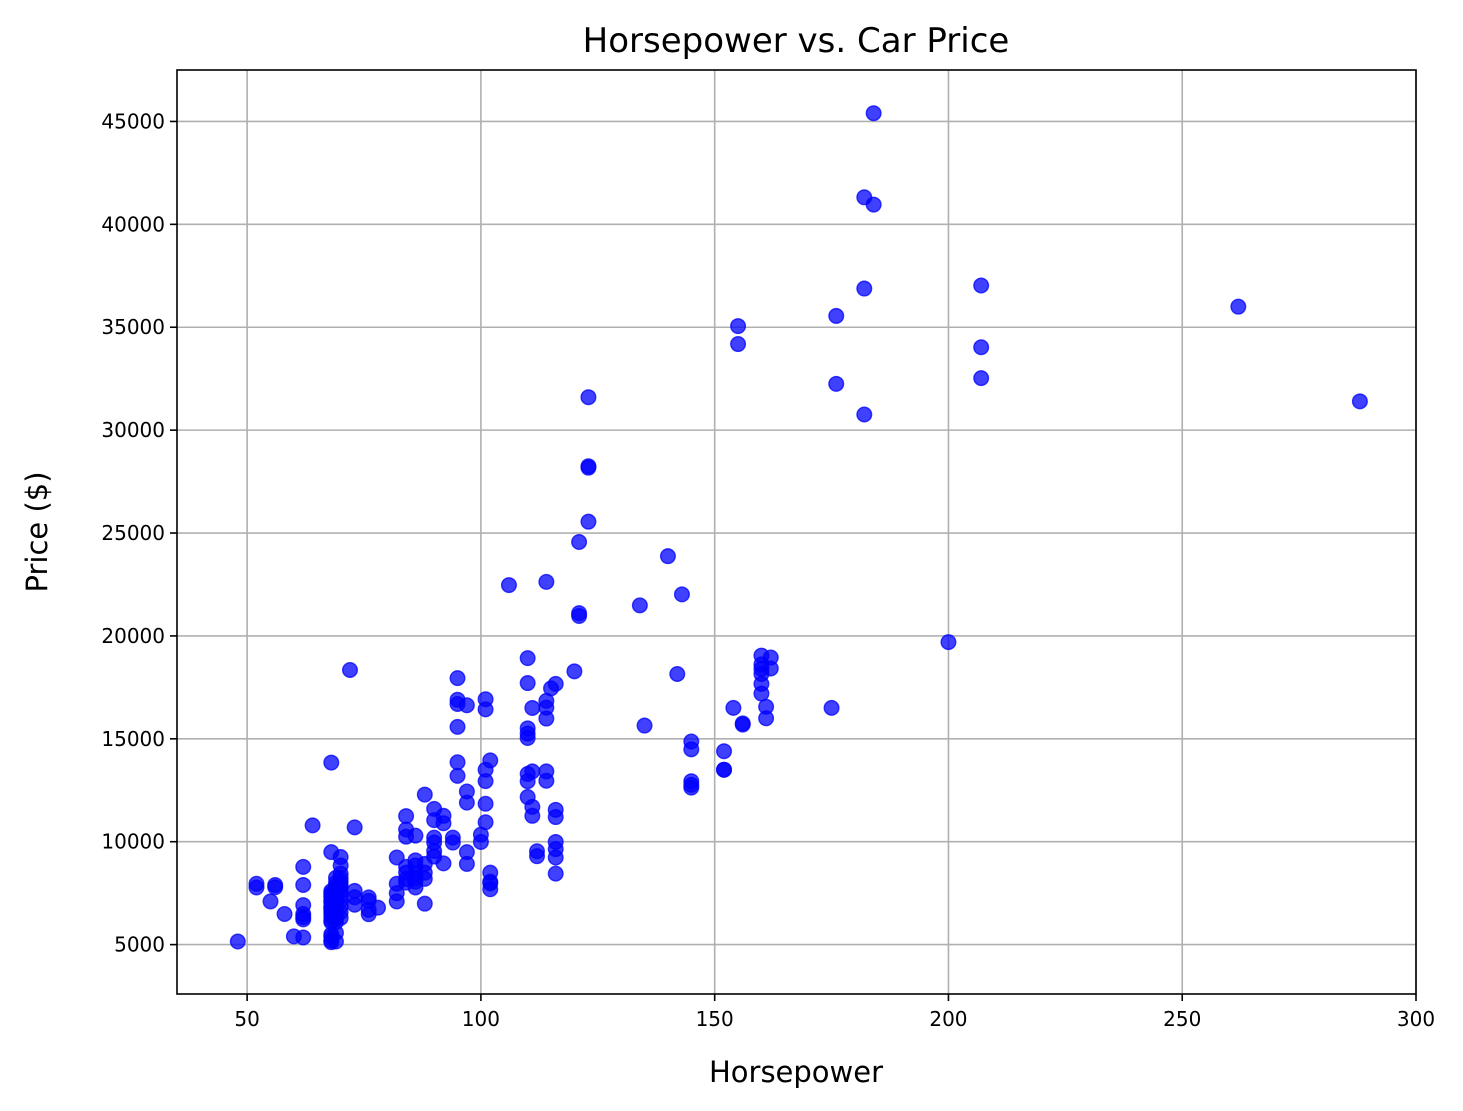 This screenshot has width=1463, height=1111. What do you see at coordinates (133, 121) in the screenshot?
I see `y-tick-label: 45000` at bounding box center [133, 121].